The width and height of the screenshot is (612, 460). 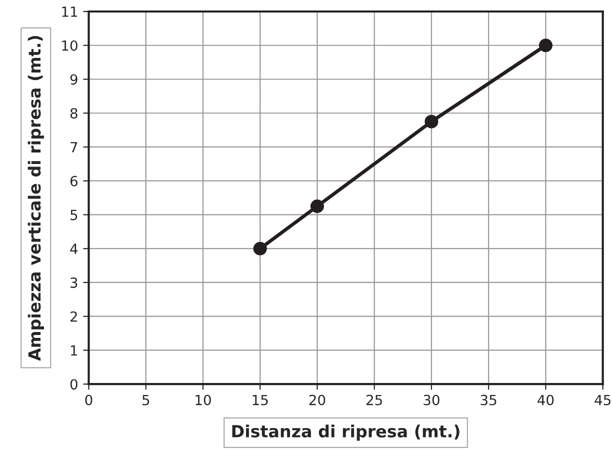 I want to click on x-axis-title: Distanza di ripresa (mt.), so click(x=346, y=432).